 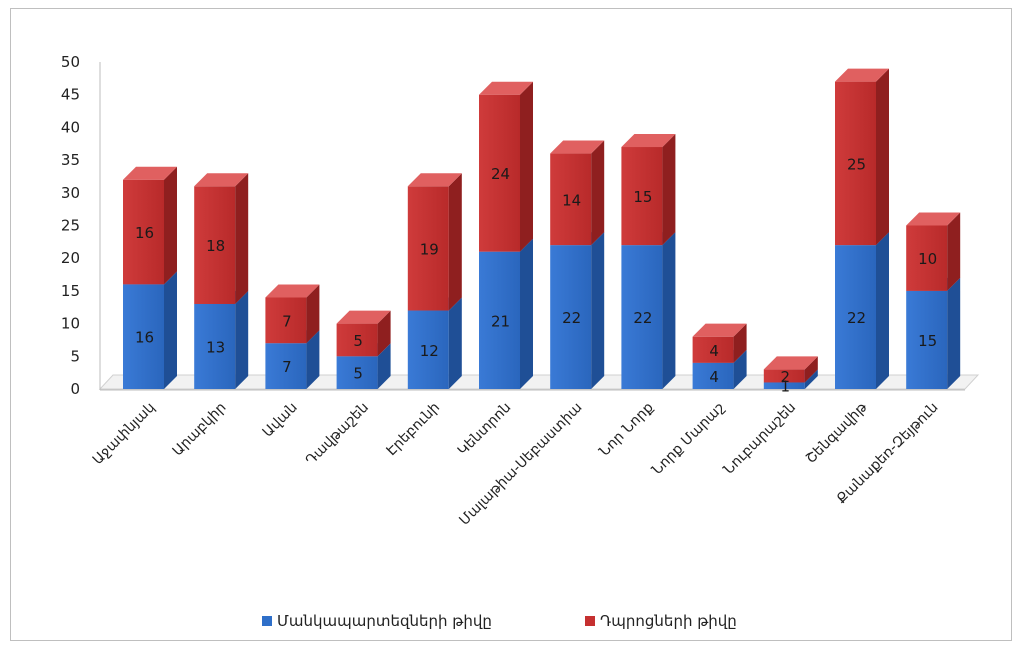 I want to click on data-label: 13, so click(x=215, y=347).